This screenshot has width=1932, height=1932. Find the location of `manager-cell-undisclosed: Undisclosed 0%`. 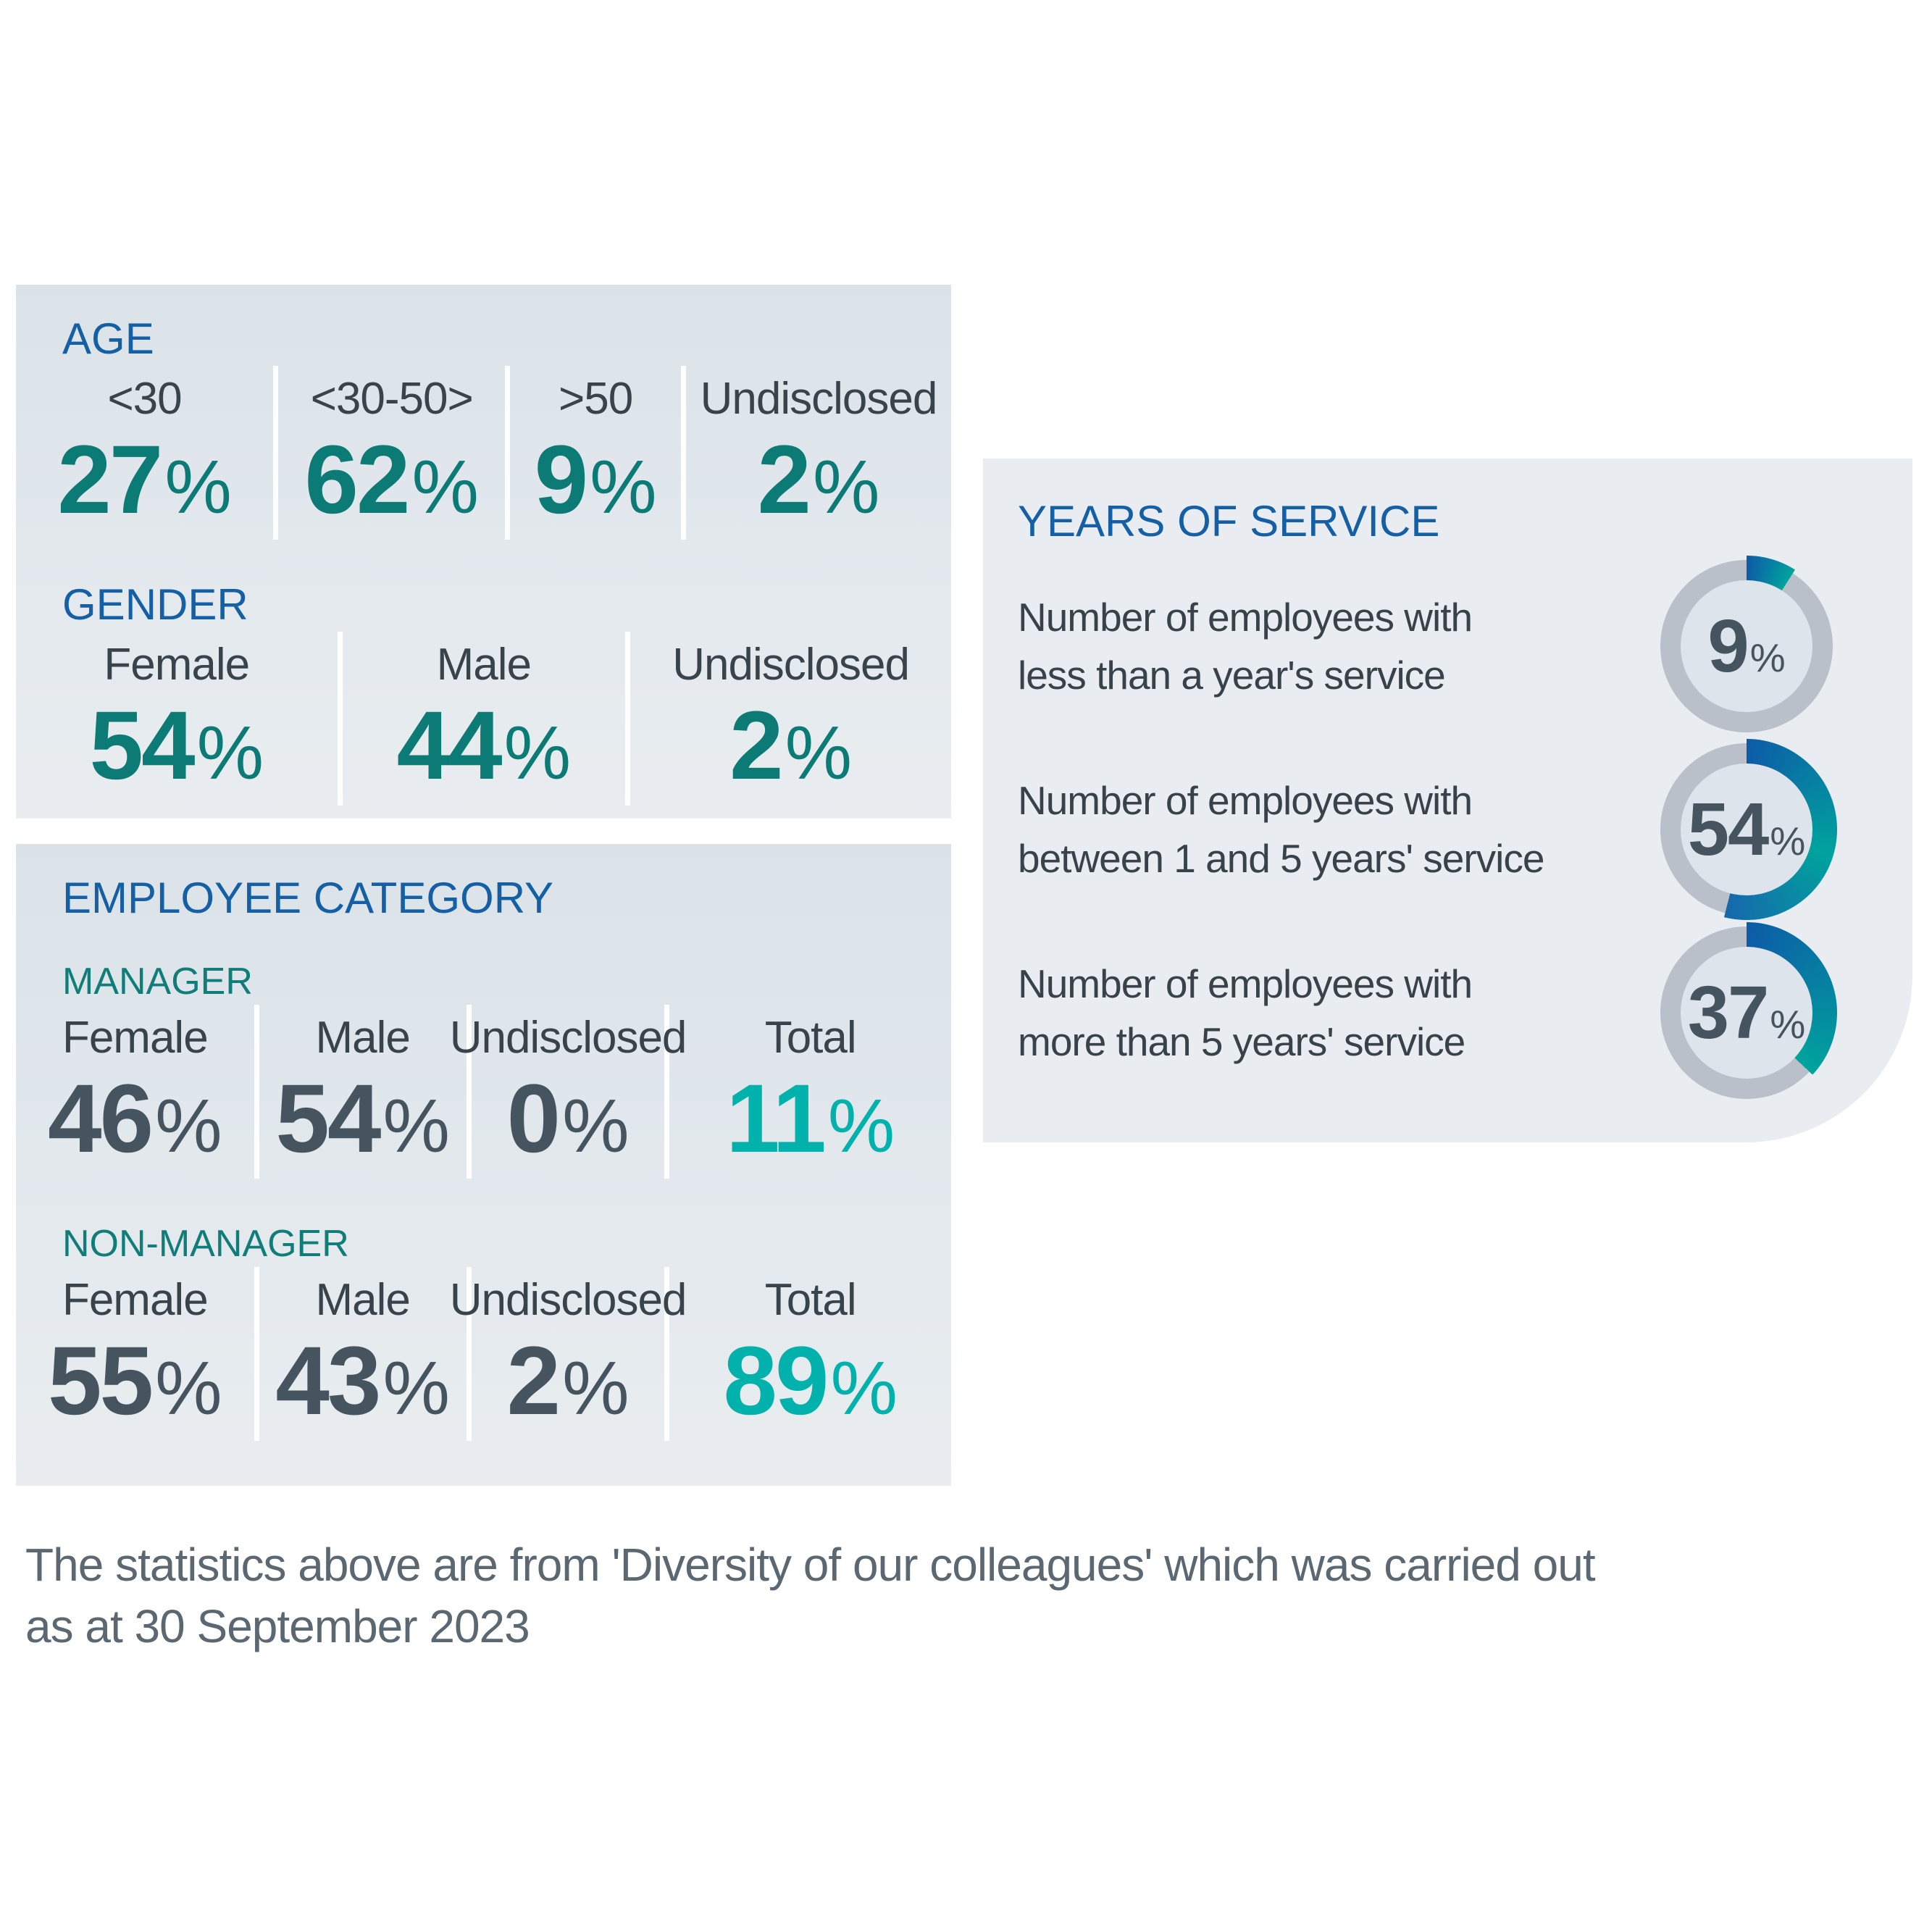

manager-cell-undisclosed: Undisclosed 0% is located at coordinates (568, 1092).